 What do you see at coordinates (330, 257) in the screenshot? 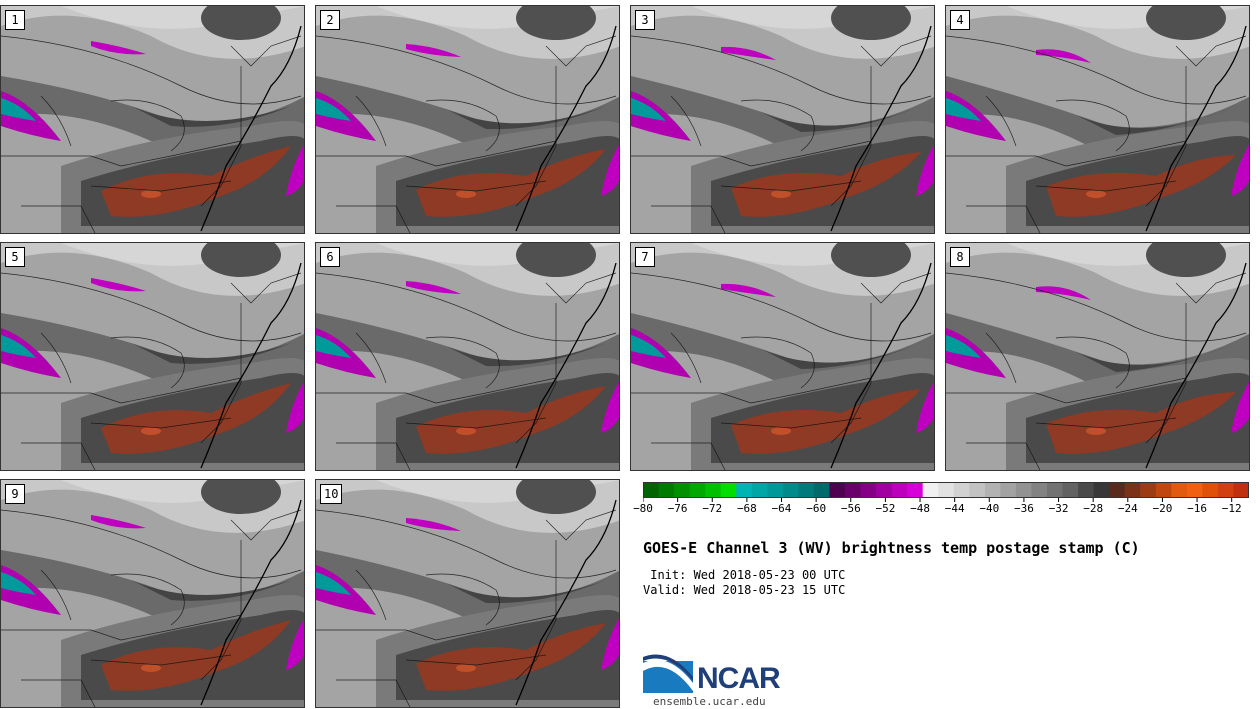
I see `stamp-number: 6` at bounding box center [330, 257].